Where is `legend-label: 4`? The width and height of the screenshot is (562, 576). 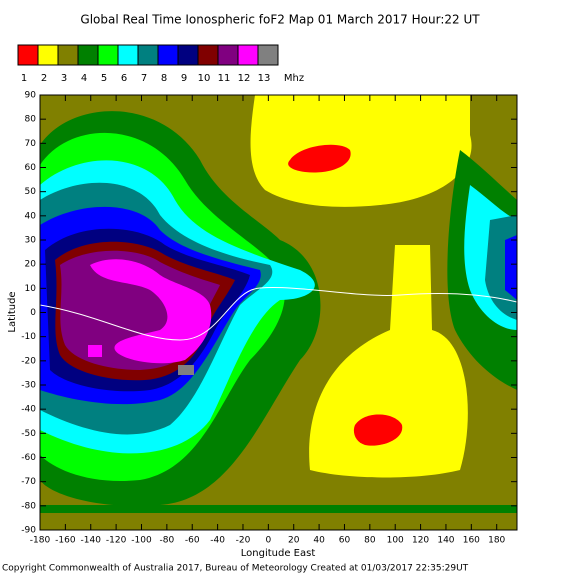 legend-label: 4 is located at coordinates (84, 78).